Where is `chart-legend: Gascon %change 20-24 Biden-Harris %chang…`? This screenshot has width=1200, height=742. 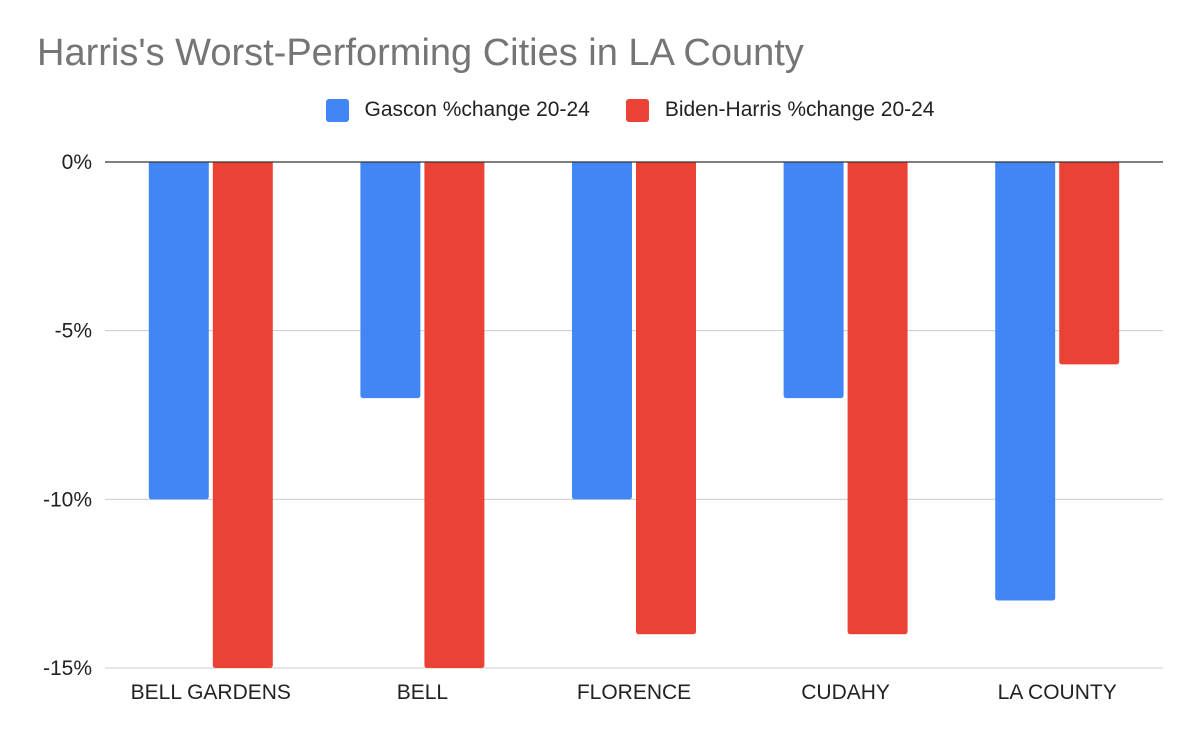 chart-legend: Gascon %change 20-24 Biden-Harris %chang… is located at coordinates (600, 110).